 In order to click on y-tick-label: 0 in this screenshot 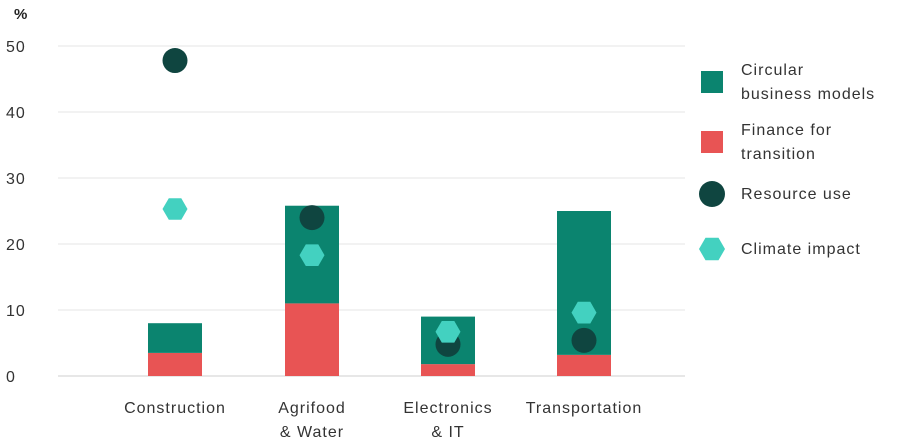, I will do `click(11, 377)`.